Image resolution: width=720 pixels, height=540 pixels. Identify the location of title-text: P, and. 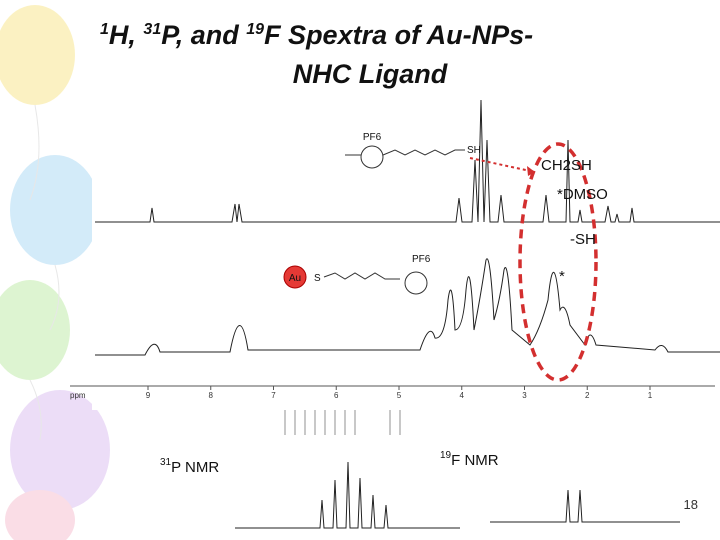
(203, 35).